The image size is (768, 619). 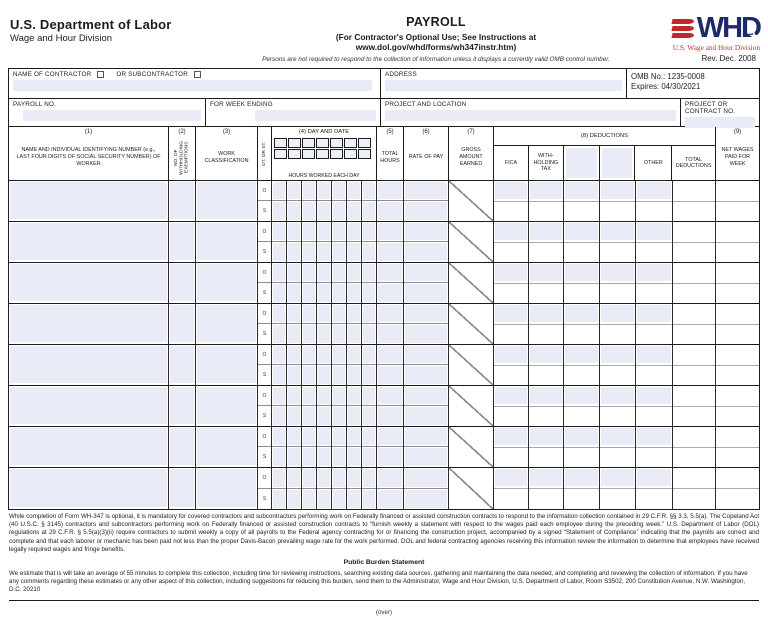 What do you see at coordinates (101, 74) in the screenshot?
I see `contractor-checkbox` at bounding box center [101, 74].